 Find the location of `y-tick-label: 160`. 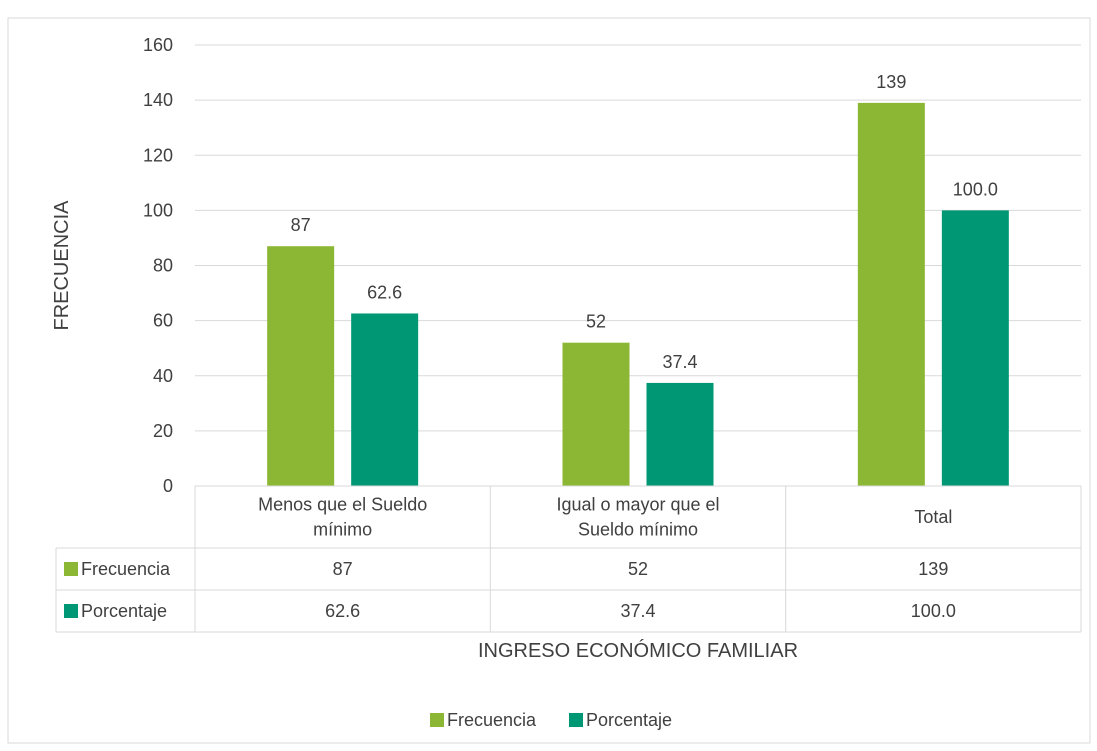

y-tick-label: 160 is located at coordinates (158, 45).